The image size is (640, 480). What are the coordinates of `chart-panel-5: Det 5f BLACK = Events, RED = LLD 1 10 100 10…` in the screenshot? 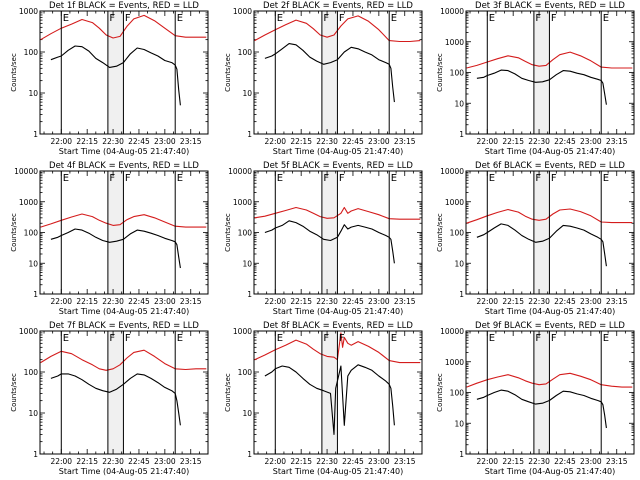 It's located at (323, 238).